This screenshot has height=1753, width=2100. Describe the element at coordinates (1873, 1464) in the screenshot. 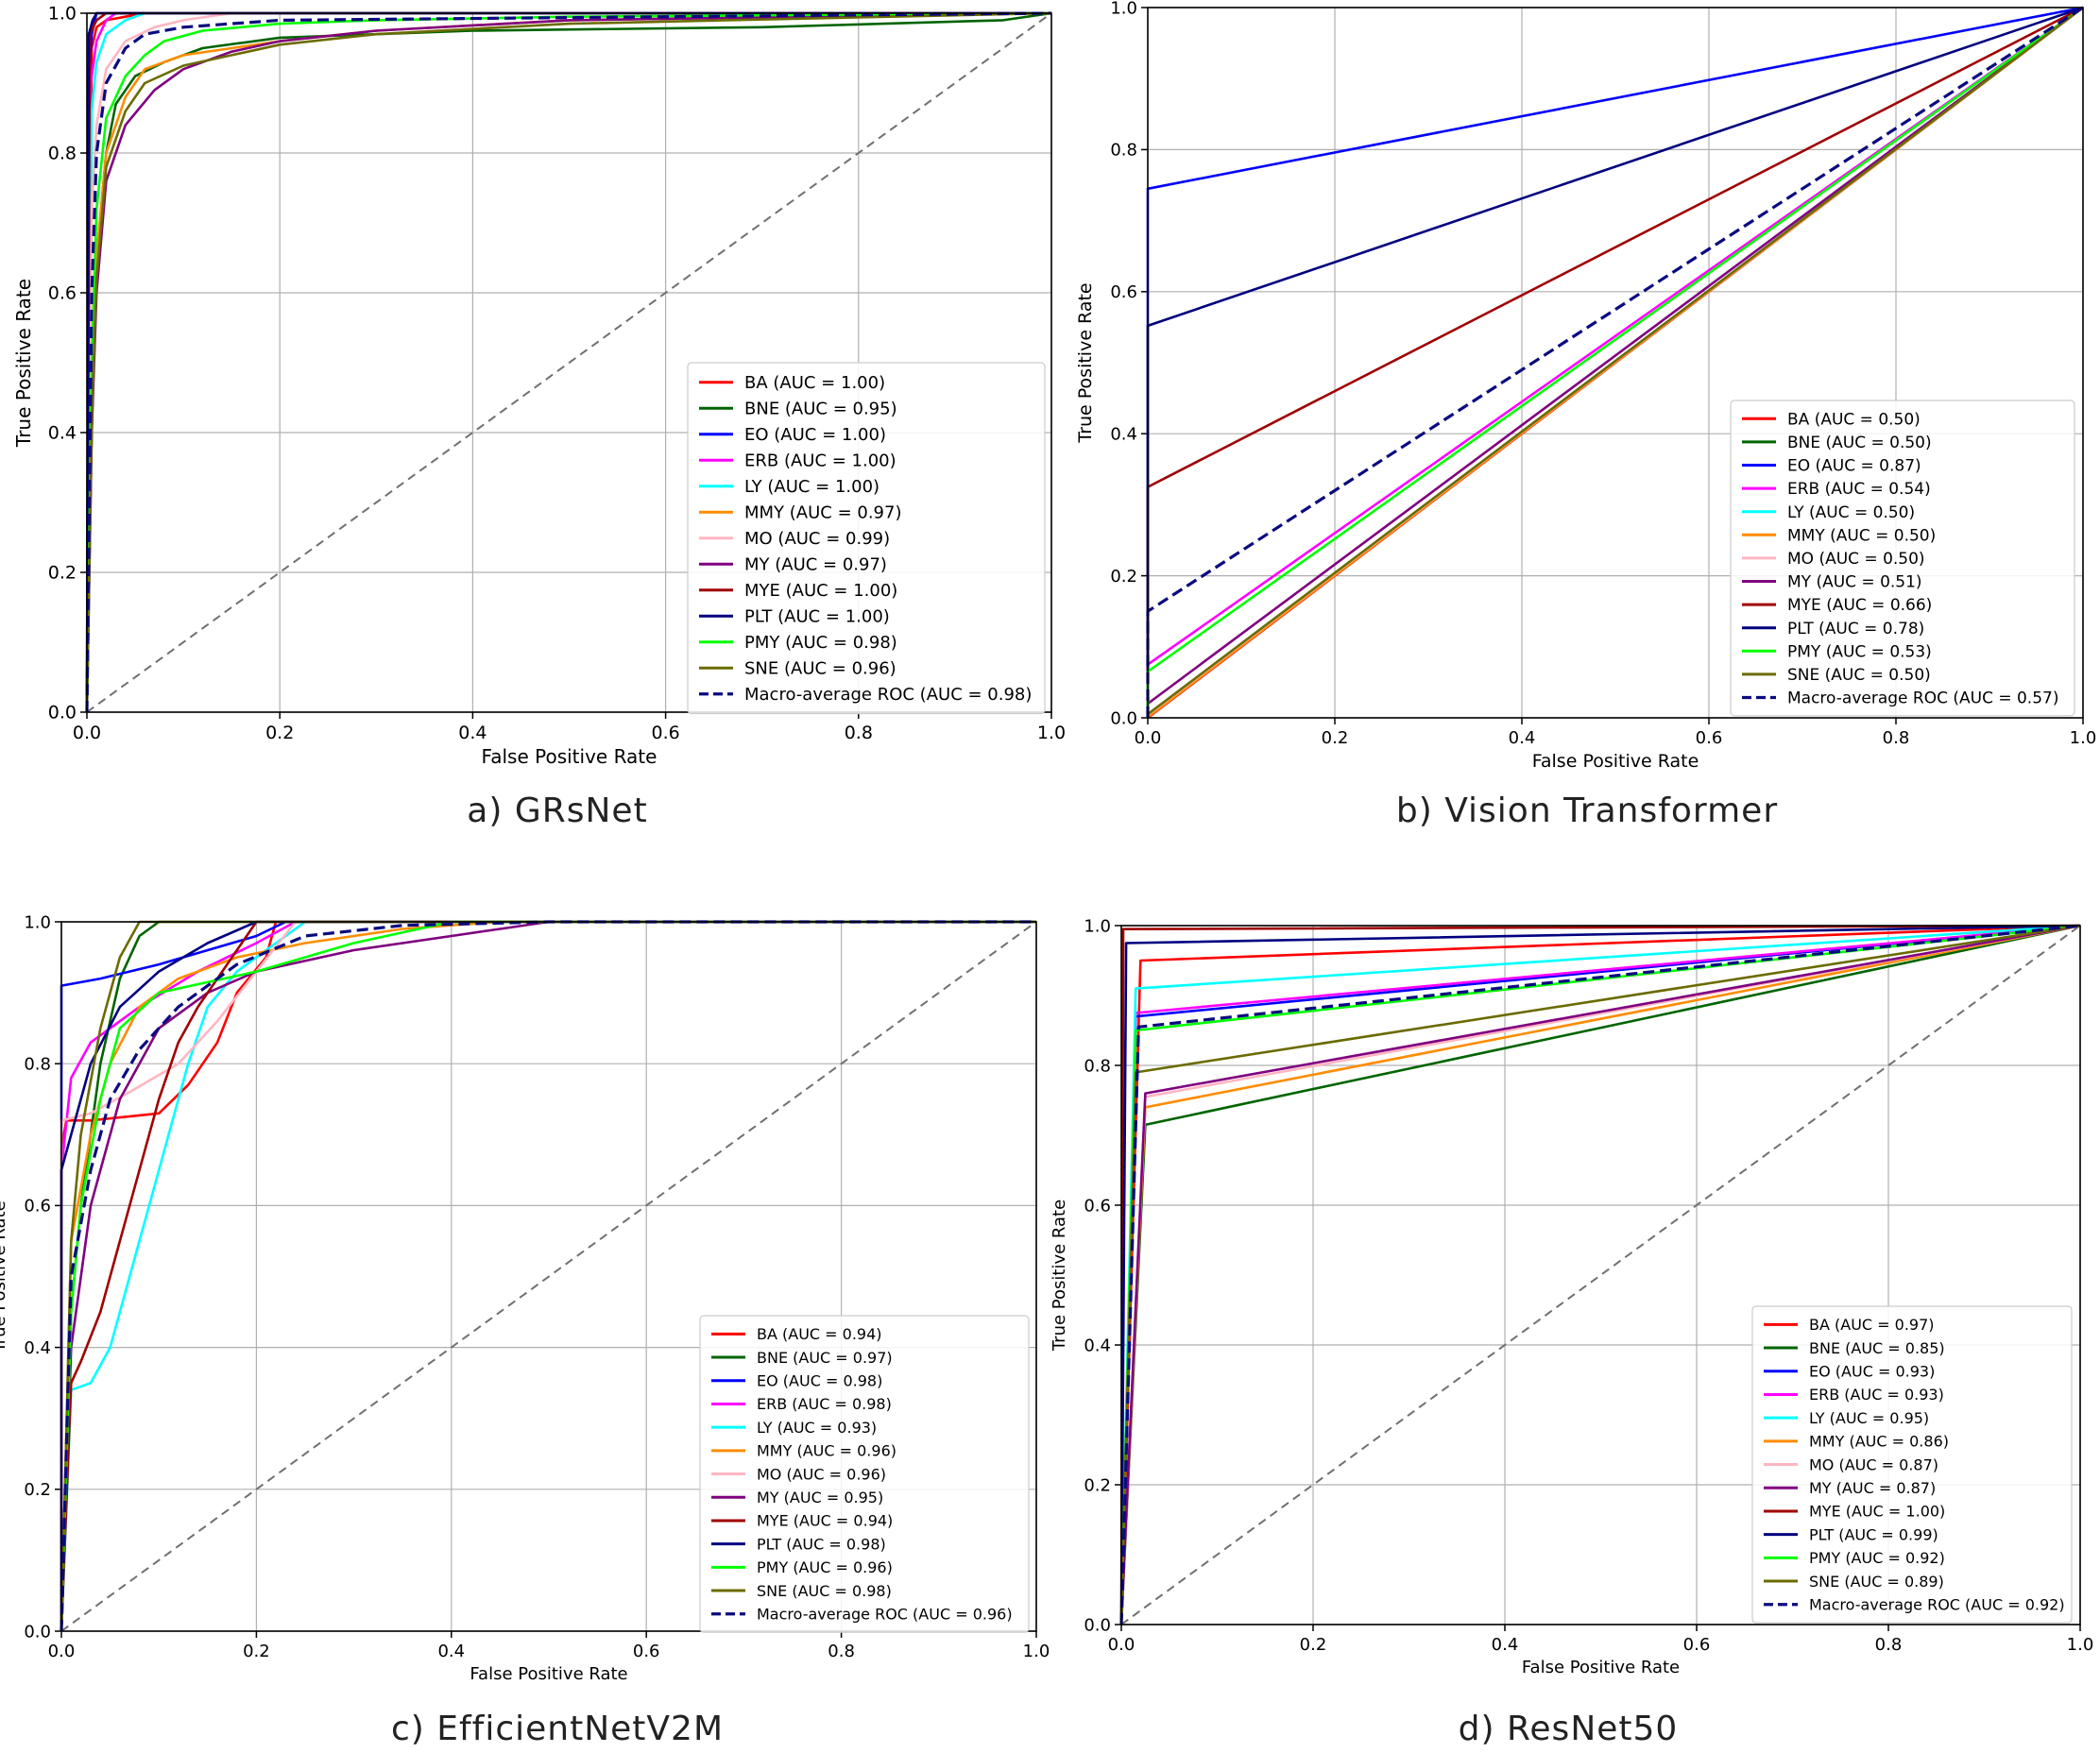

I see `legend-label: MO (AUC = 0.87)` at that location.